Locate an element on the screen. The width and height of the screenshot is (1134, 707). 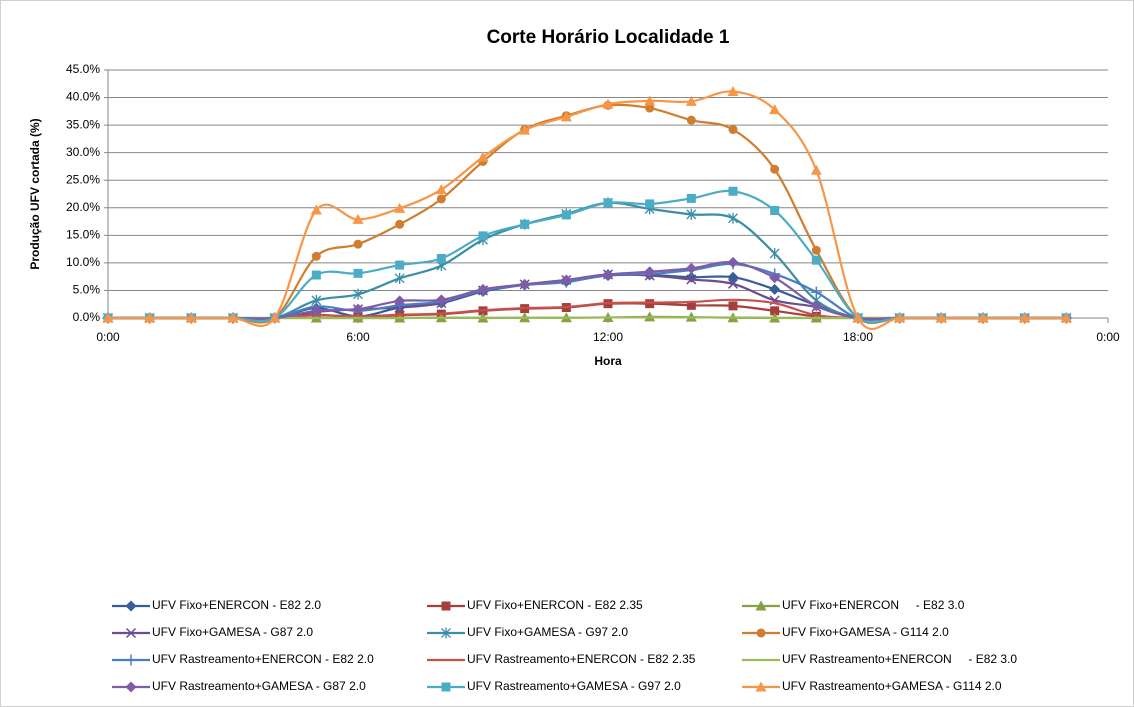
y-tick-label: 30.0% is located at coordinates (83, 152).